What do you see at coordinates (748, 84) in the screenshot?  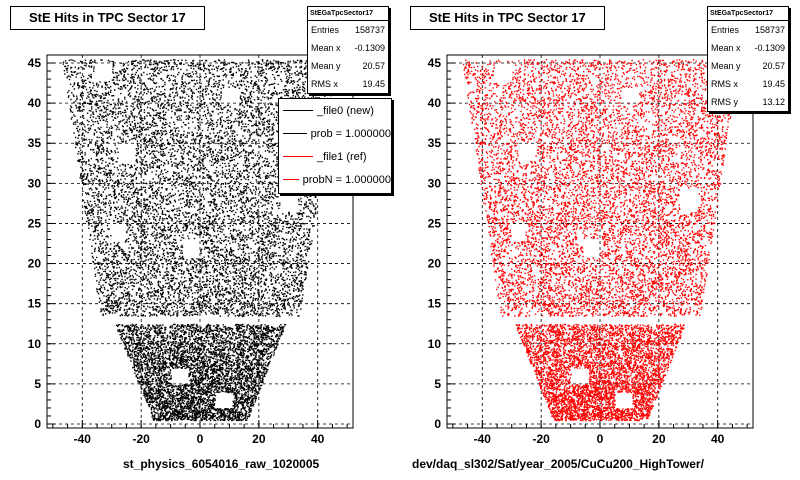 I see `right-stats-row: RMS x 19.45` at bounding box center [748, 84].